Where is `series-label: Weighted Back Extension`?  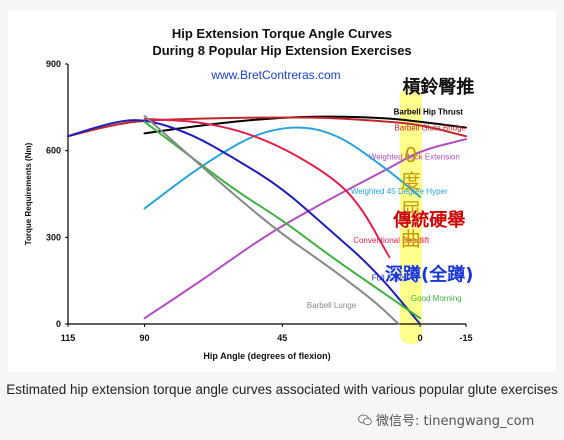 series-label: Weighted Back Extension is located at coordinates (414, 156).